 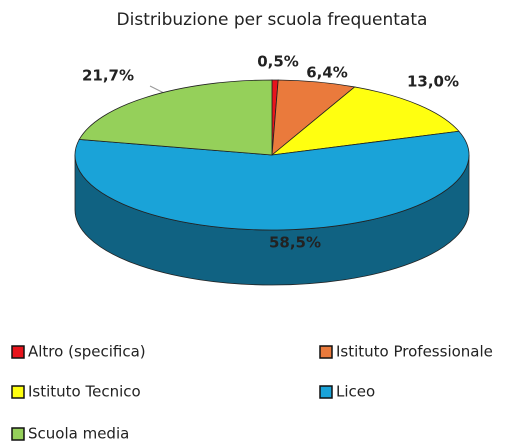 What do you see at coordinates (278, 62) in the screenshot?
I see `value-label: 0,5%` at bounding box center [278, 62].